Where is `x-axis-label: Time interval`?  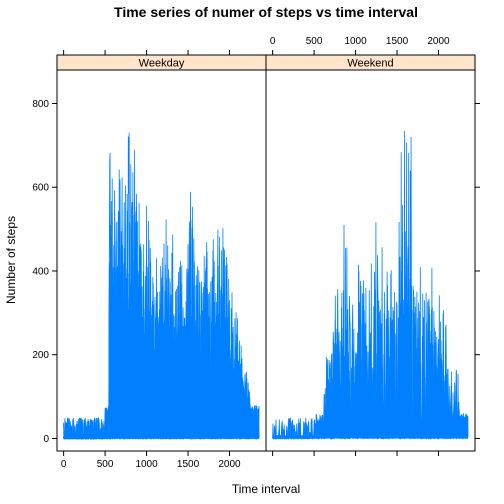 x-axis-label: Time interval is located at coordinates (266, 489).